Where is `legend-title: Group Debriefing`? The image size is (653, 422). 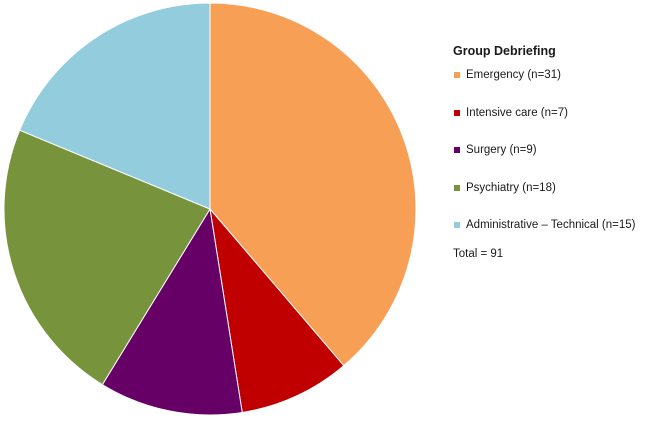
legend-title: Group Debriefing is located at coordinates (504, 51).